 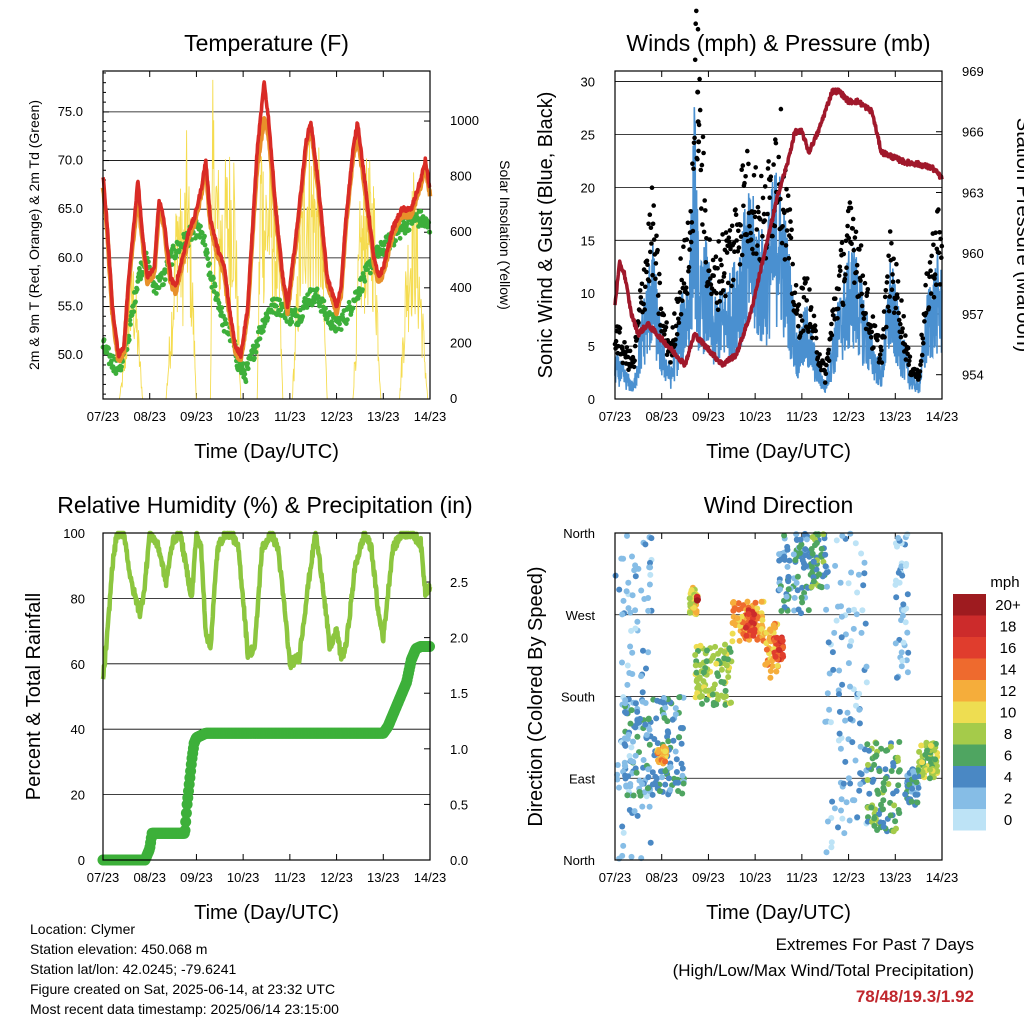 What do you see at coordinates (1008, 799) in the screenshot?
I see `legend-label: 2` at bounding box center [1008, 799].